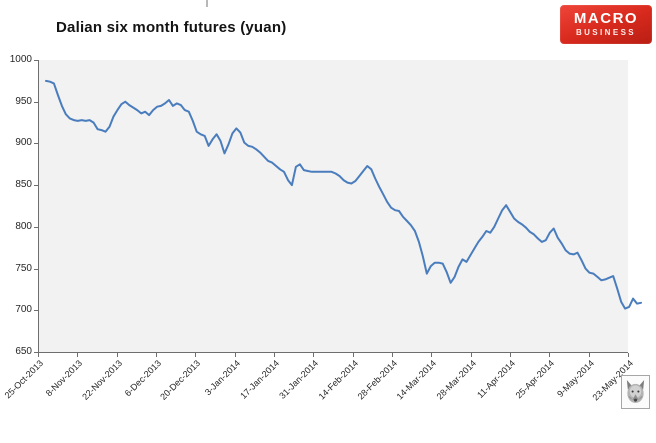 The width and height of the screenshot is (656, 443). I want to click on x-tick-label: 22-Nov-2013, so click(101, 380).